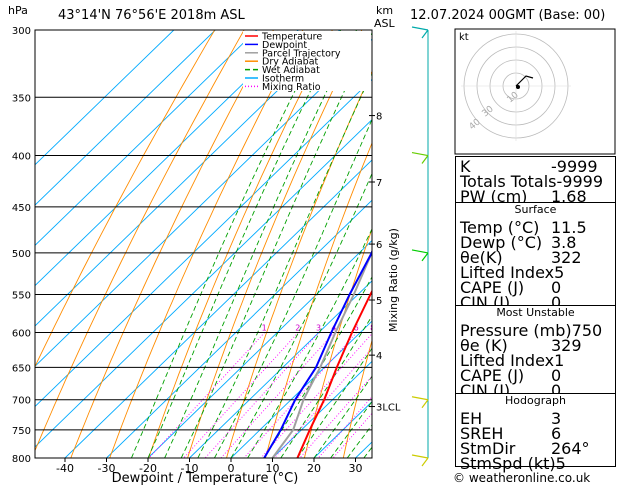 The image size is (629, 486). I want to click on info-label: Lifted Index, so click(507, 272).